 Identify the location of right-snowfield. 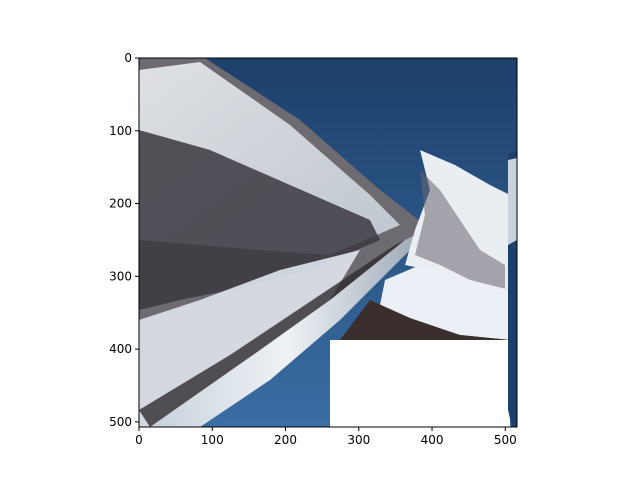
(445, 302).